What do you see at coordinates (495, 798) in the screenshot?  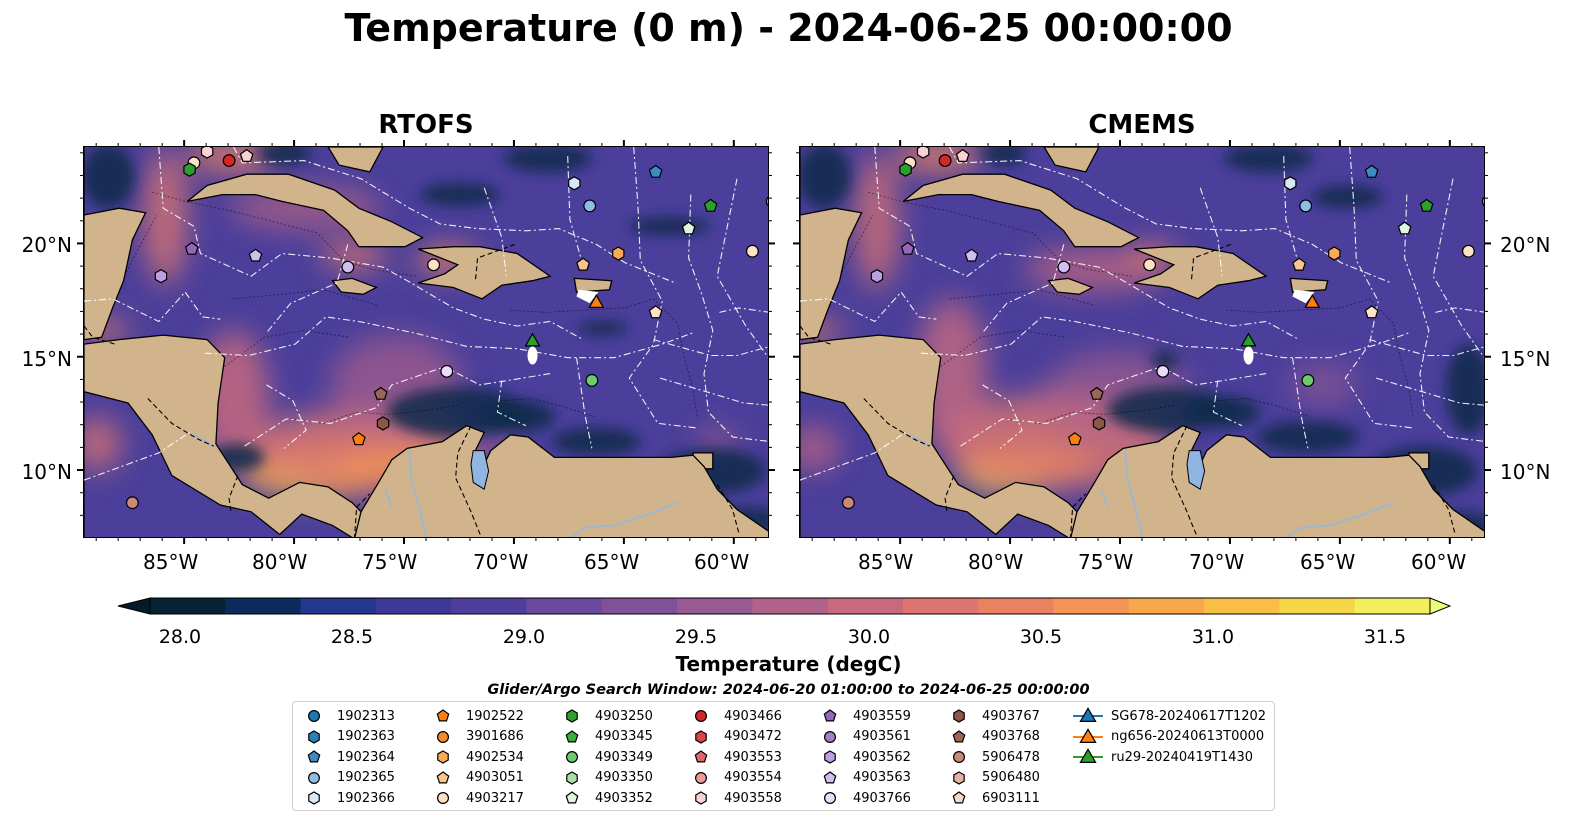 I see `legend-label: 4903217` at bounding box center [495, 798].